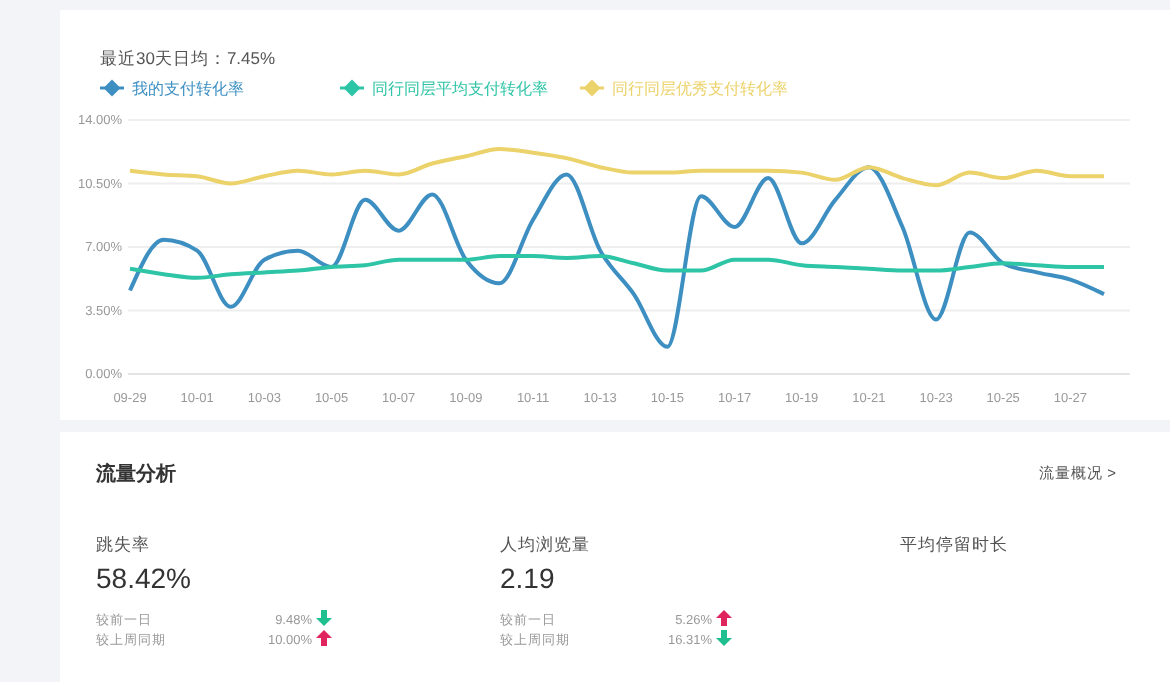  Describe the element at coordinates (143, 578) in the screenshot. I see `text: 58.42%` at that location.